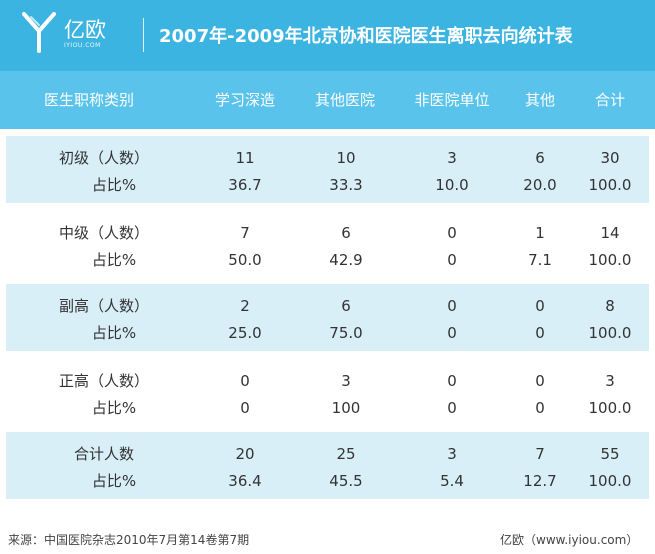 This screenshot has height=554, width=655. What do you see at coordinates (143, 35) in the screenshot?
I see `header-divider` at bounding box center [143, 35].